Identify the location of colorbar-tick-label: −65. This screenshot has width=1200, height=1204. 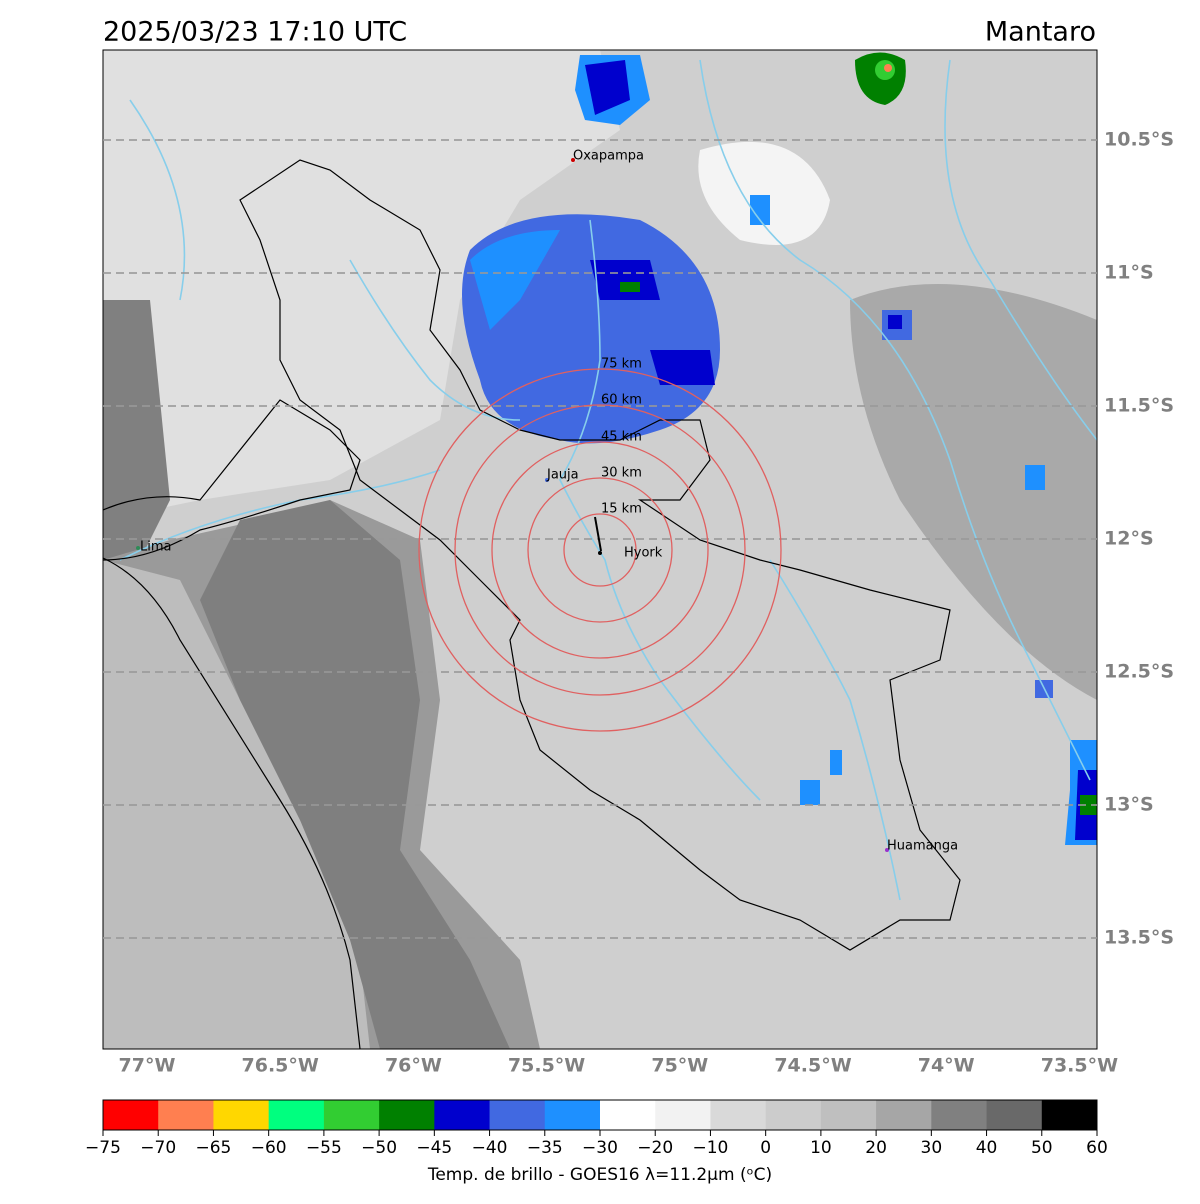
(213, 1148).